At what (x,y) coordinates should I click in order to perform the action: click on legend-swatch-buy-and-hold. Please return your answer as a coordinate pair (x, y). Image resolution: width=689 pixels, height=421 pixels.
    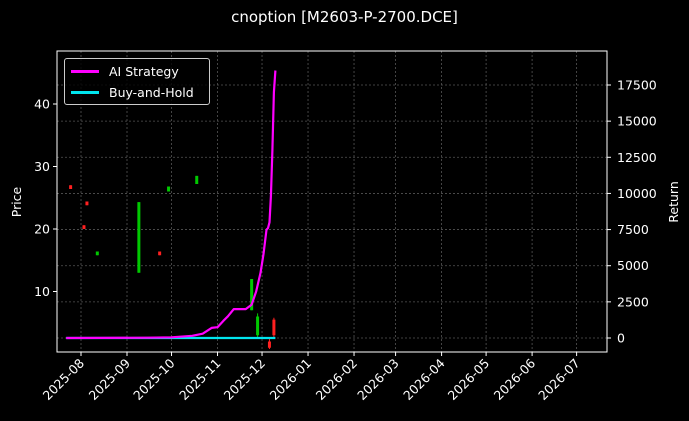
    Looking at the image, I should click on (85, 92).